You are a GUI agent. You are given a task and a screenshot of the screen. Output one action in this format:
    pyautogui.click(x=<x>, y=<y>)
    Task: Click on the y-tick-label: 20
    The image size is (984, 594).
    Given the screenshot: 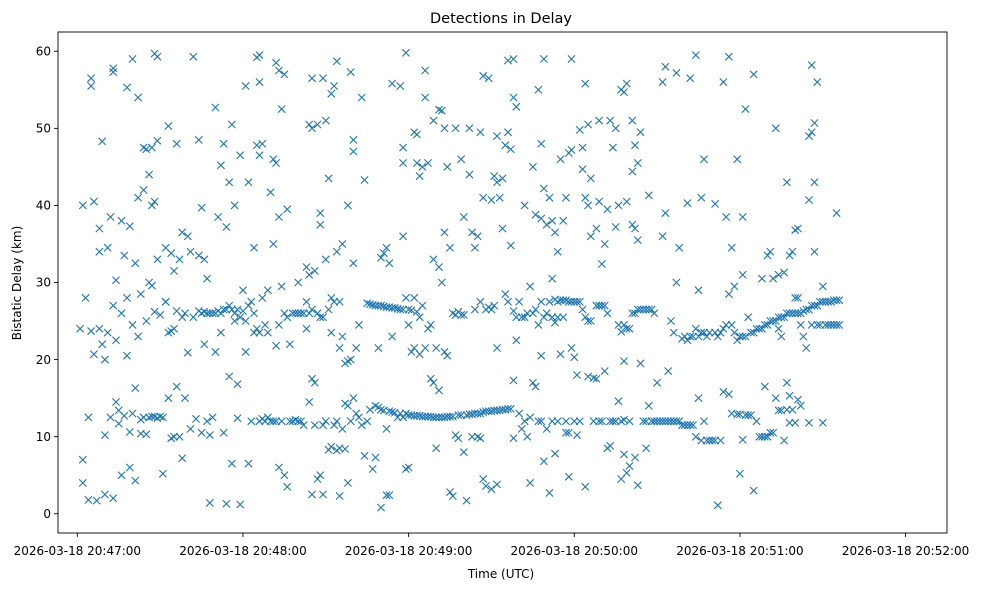 What is the action you would take?
    pyautogui.click(x=43, y=360)
    